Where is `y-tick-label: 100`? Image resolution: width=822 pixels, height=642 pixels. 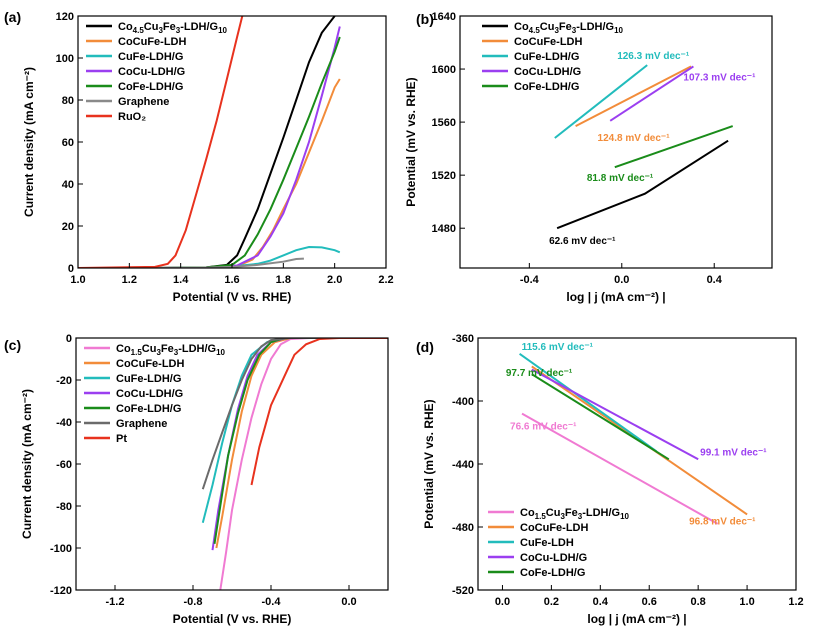 y-tick-label: 100 is located at coordinates (65, 59).